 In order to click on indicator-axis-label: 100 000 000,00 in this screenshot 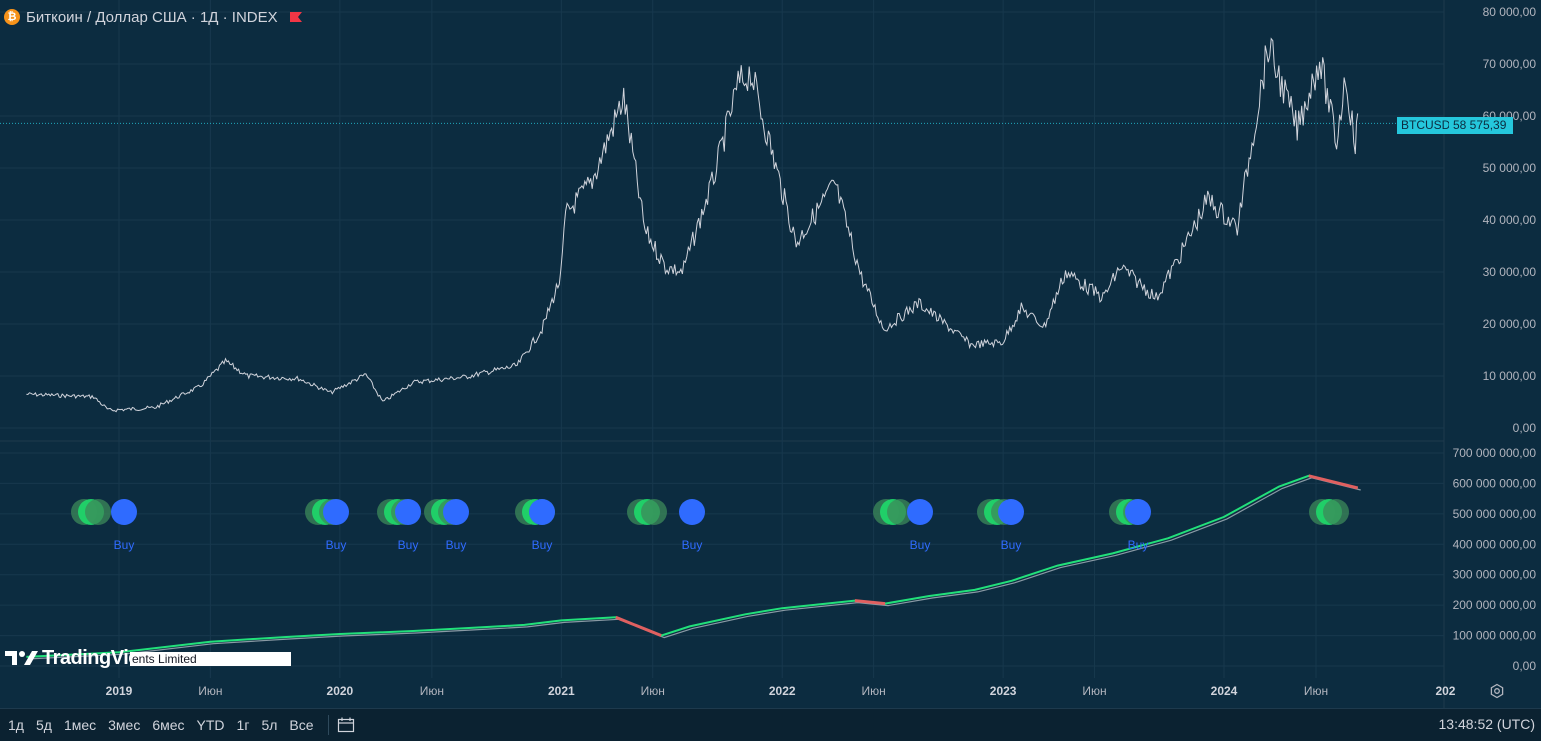, I will do `click(1495, 636)`.